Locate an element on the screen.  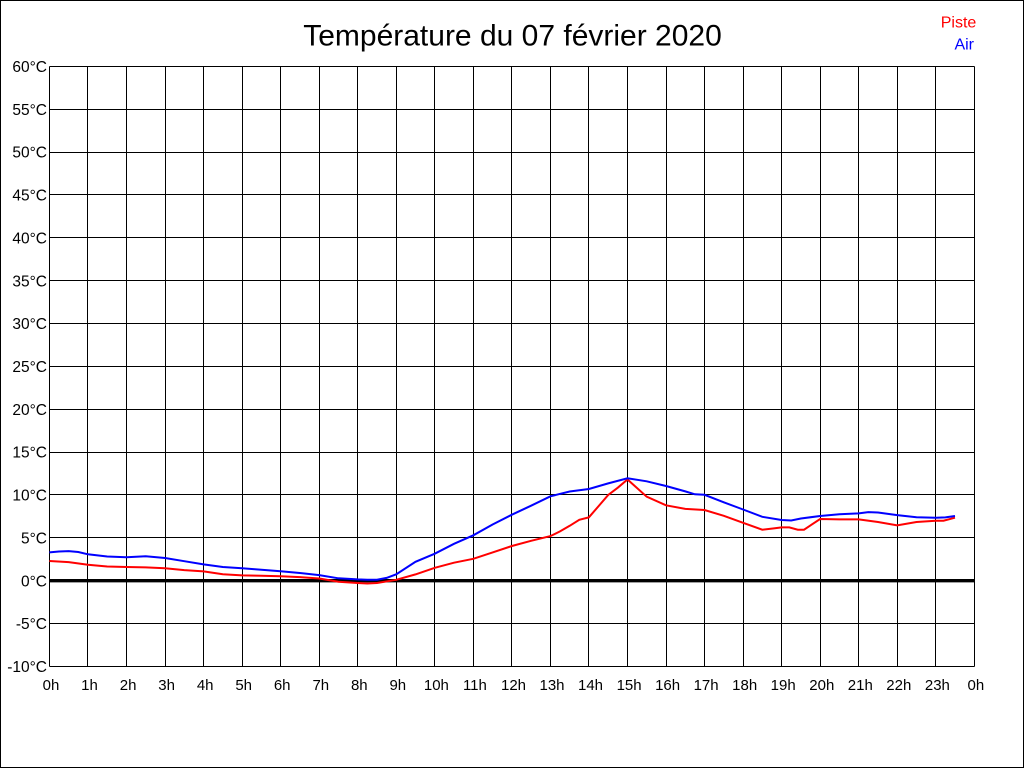
svg-text: 7h is located at coordinates (320, 685).